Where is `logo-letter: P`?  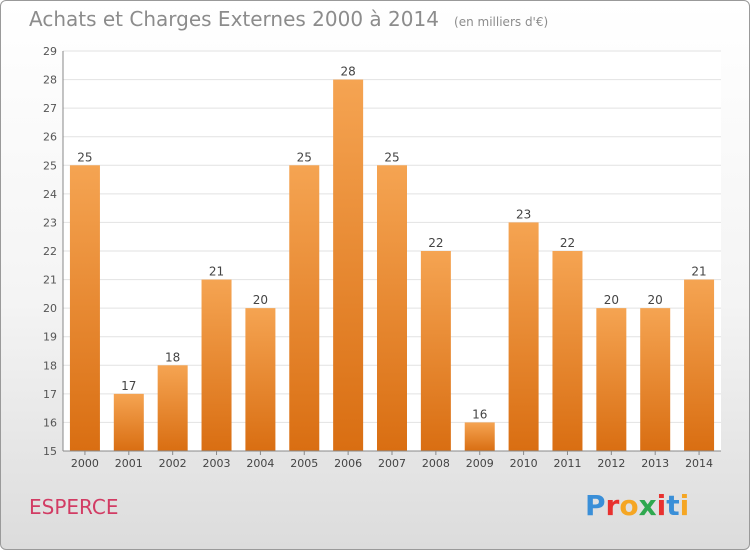
logo-letter: P is located at coordinates (595, 505).